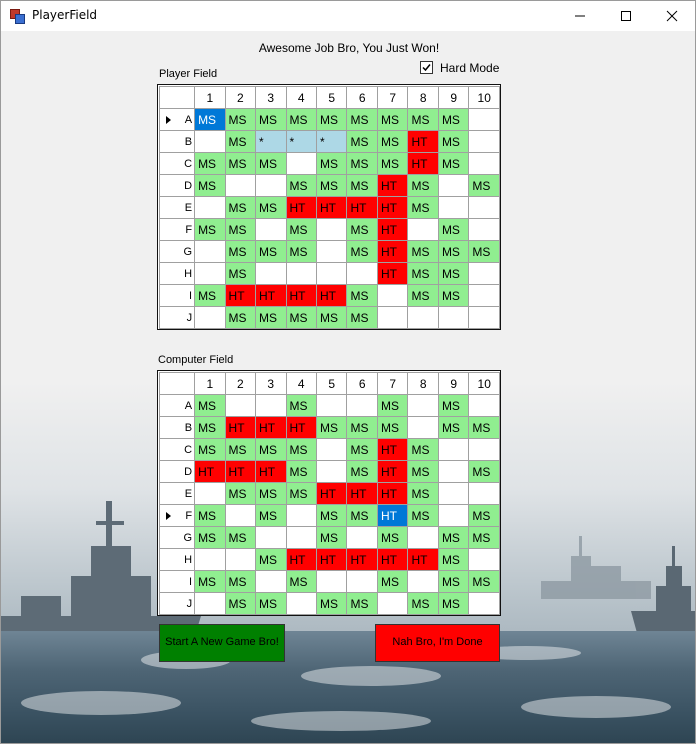 This screenshot has width=696, height=744. What do you see at coordinates (222, 643) in the screenshot?
I see `new-game-button: Start A New Game Bro!` at bounding box center [222, 643].